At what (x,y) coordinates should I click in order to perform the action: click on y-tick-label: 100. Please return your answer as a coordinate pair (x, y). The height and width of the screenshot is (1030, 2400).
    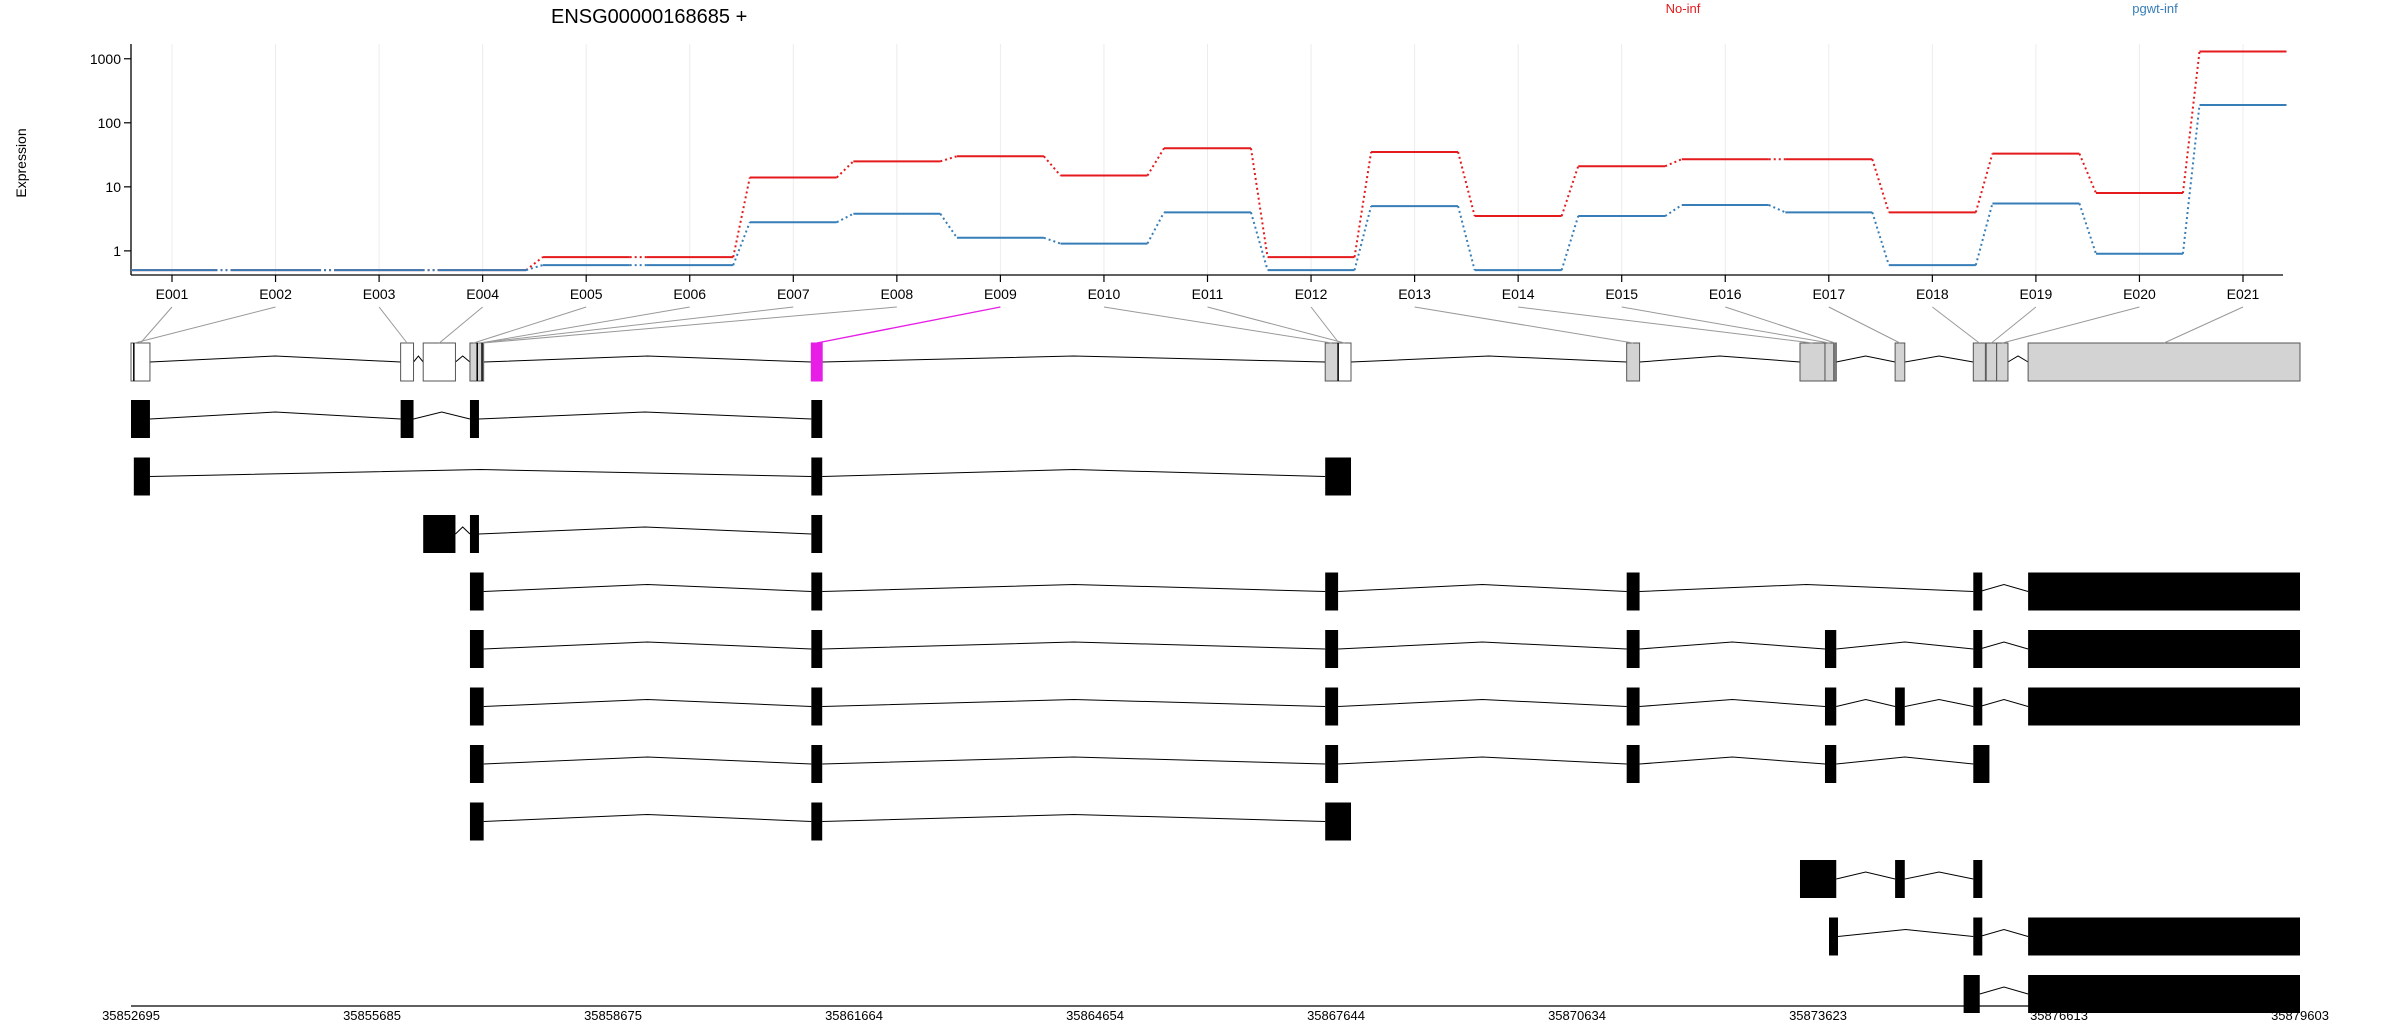
    Looking at the image, I should click on (110, 123).